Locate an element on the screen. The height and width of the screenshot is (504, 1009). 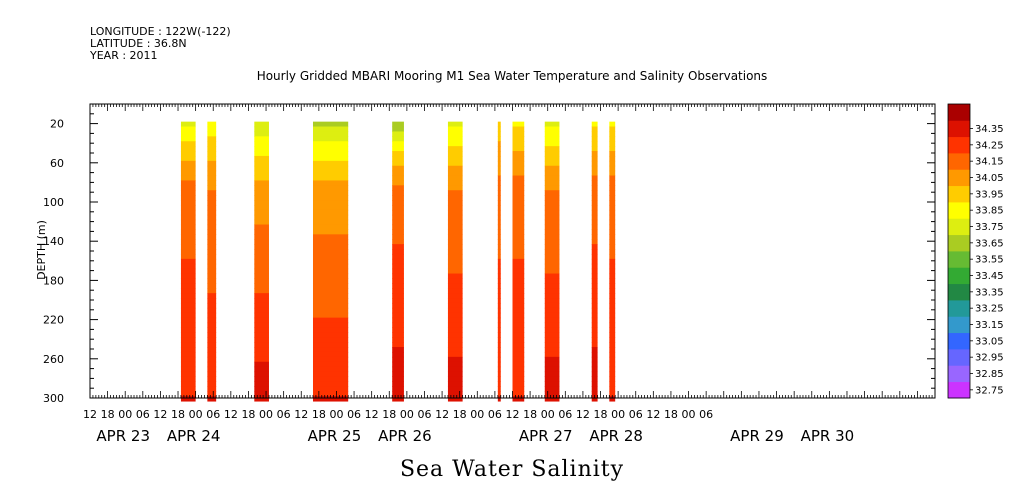
x-tick-label: 00 is located at coordinates (477, 414).